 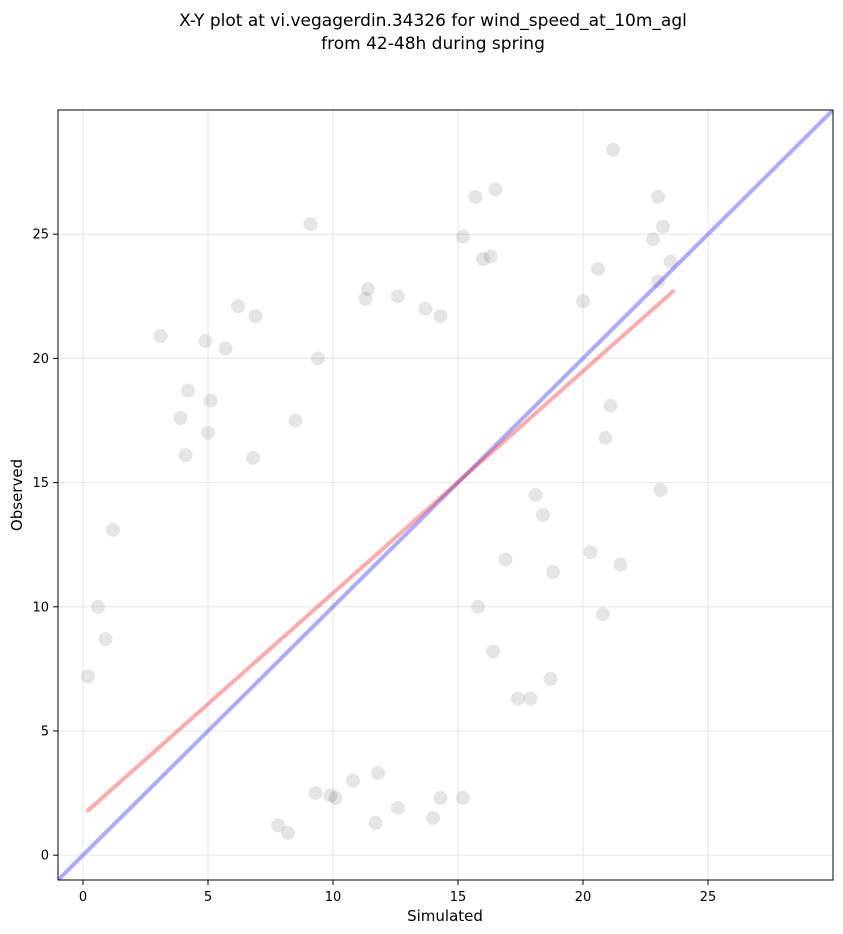 What do you see at coordinates (40, 235) in the screenshot?
I see `y-tick-label: 25` at bounding box center [40, 235].